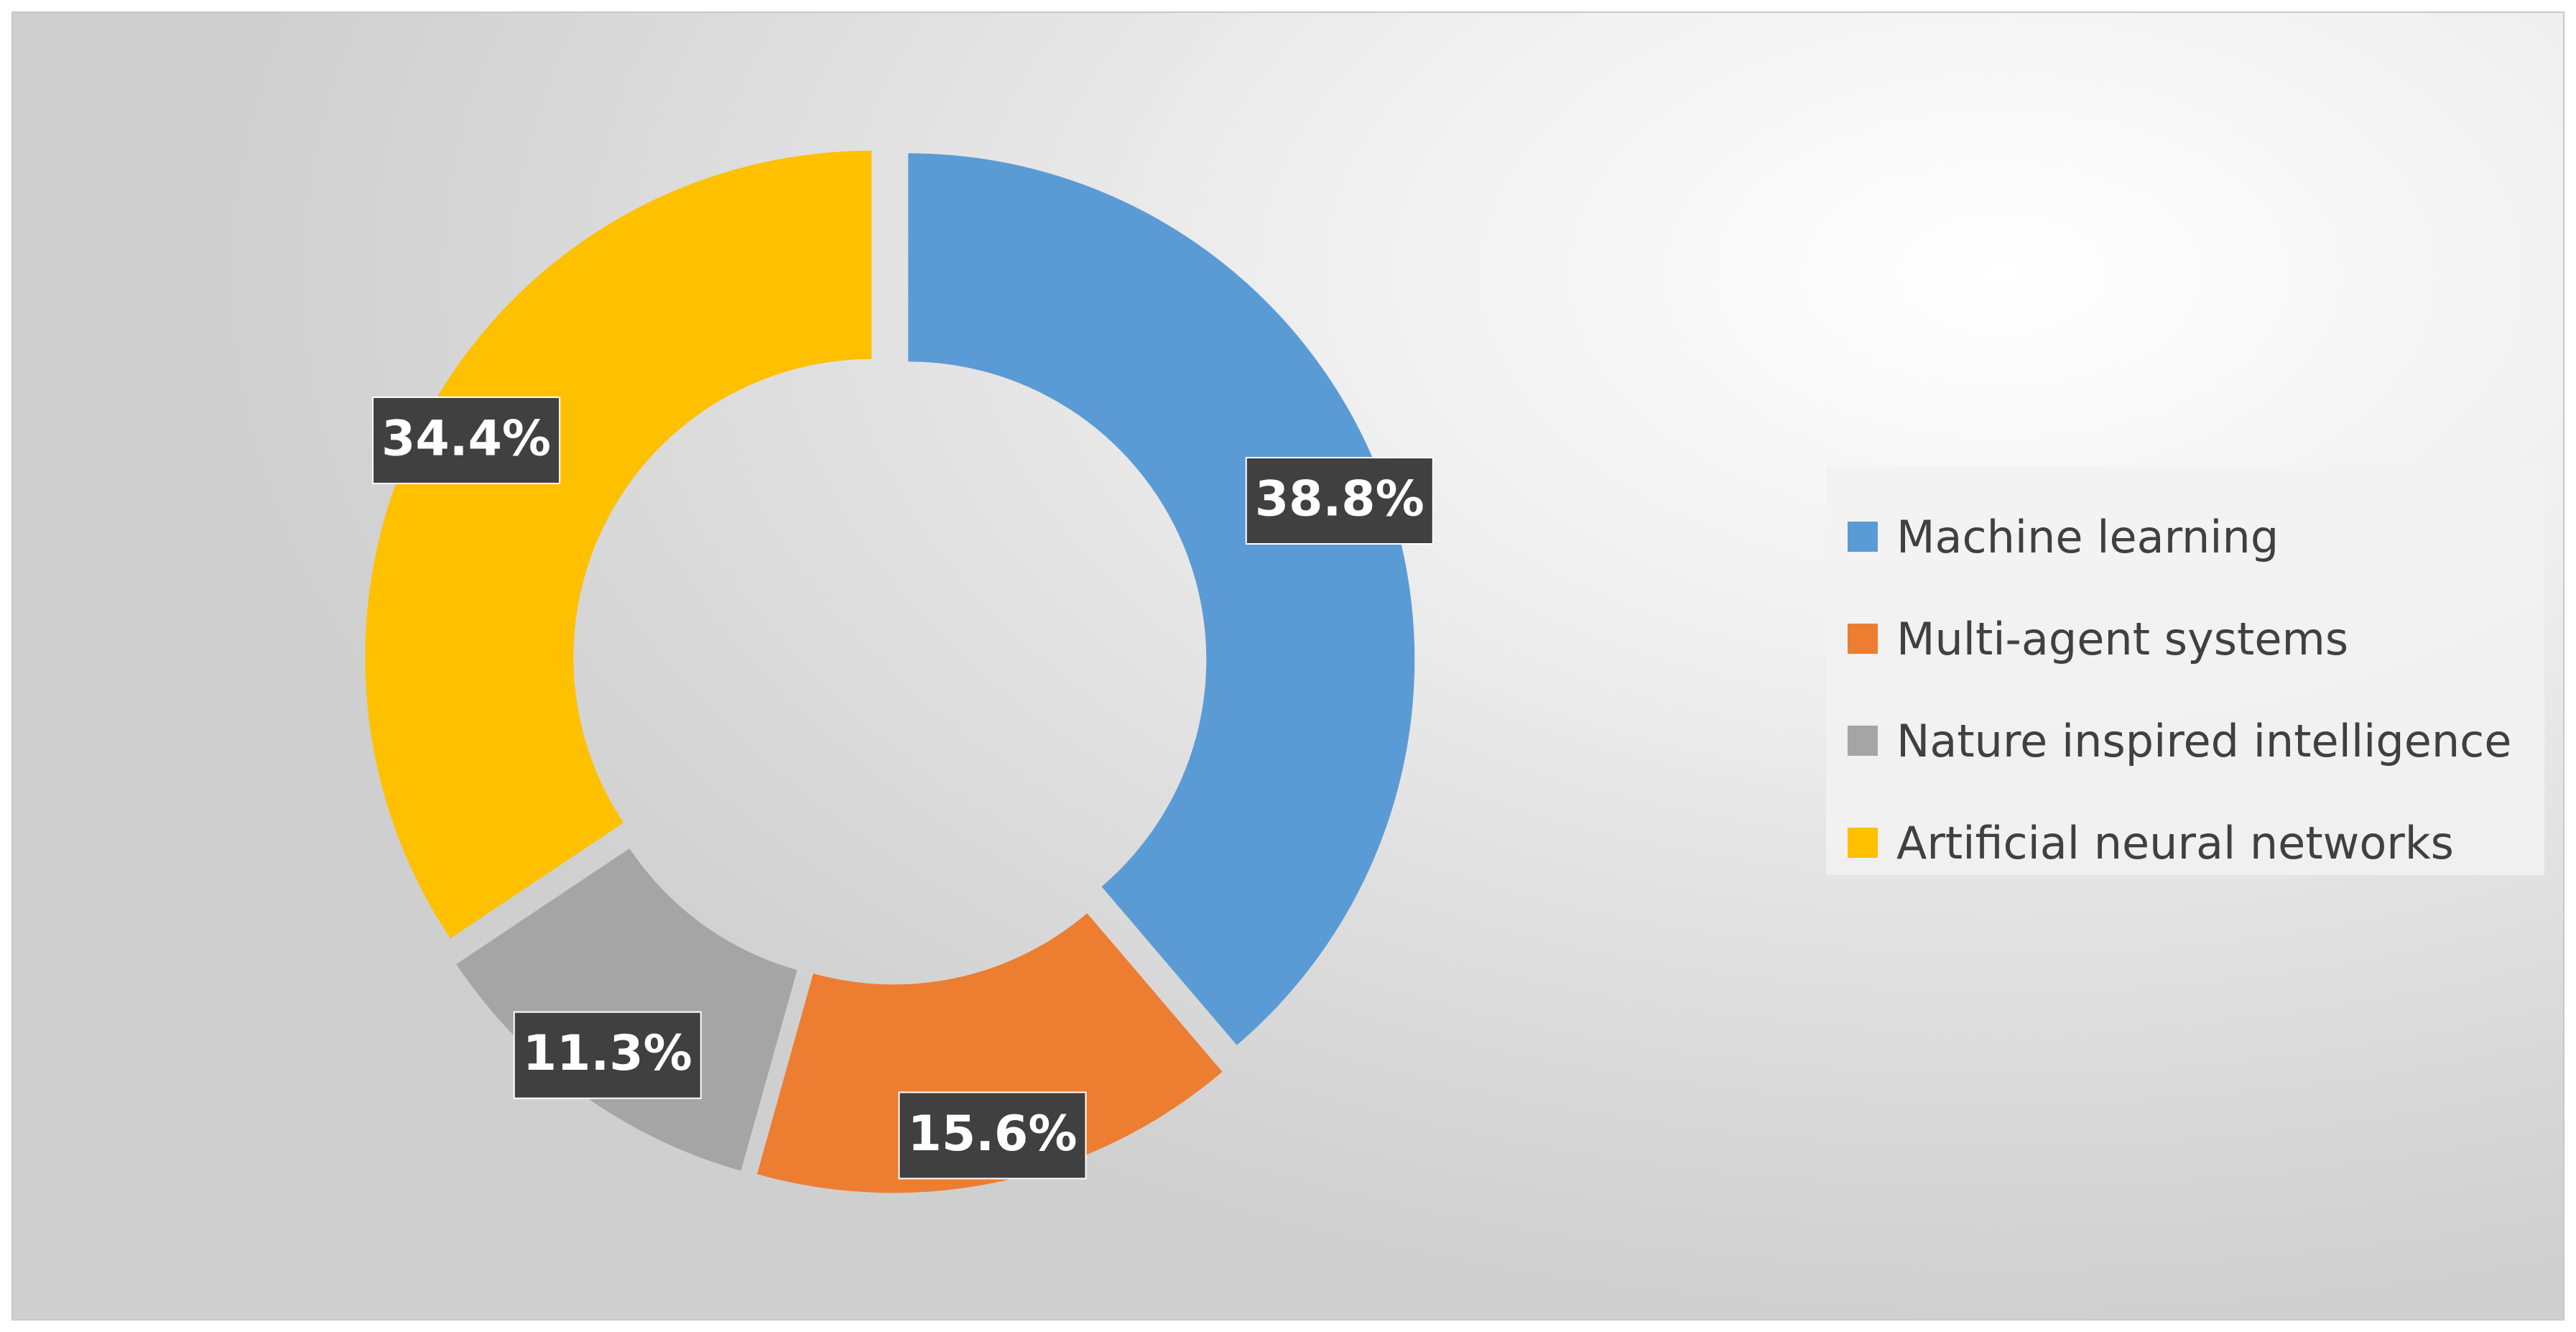  I want to click on legend-item-artificial-neural-networks: Artificial neural networks, so click(2196, 843).